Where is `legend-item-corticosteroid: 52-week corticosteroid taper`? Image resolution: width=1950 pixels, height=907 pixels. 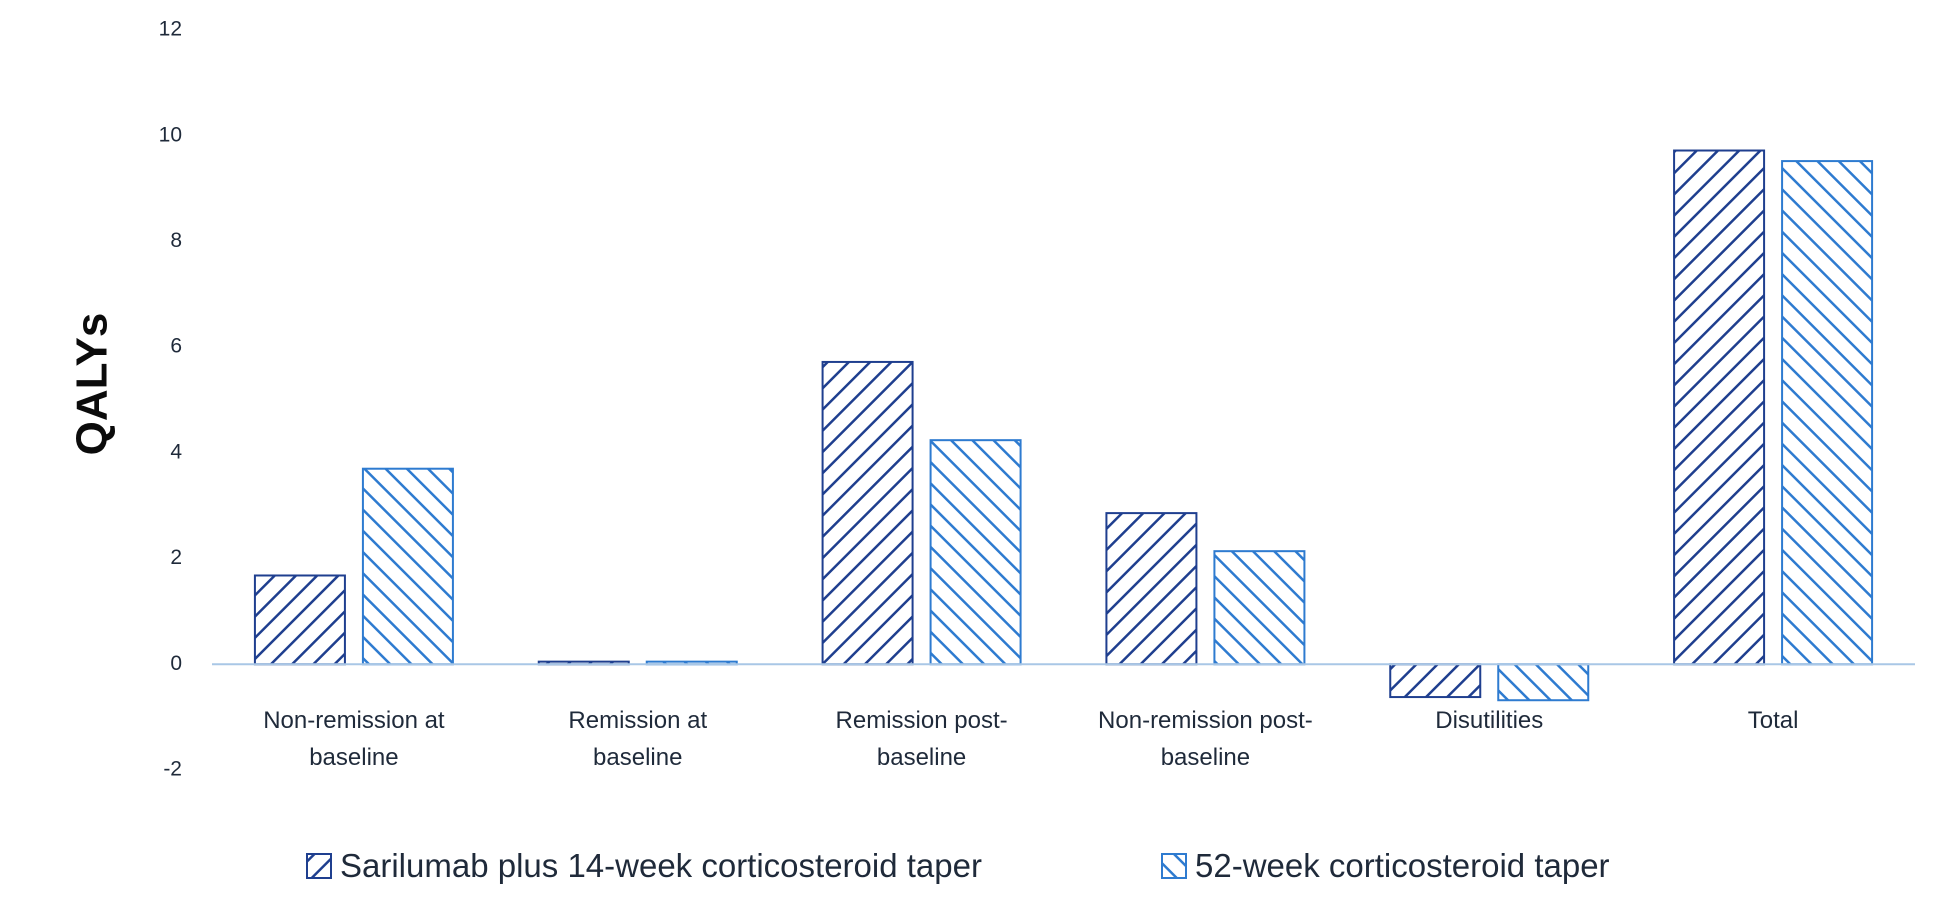
legend-item-corticosteroid: 52-week corticosteroid taper is located at coordinates (1385, 865).